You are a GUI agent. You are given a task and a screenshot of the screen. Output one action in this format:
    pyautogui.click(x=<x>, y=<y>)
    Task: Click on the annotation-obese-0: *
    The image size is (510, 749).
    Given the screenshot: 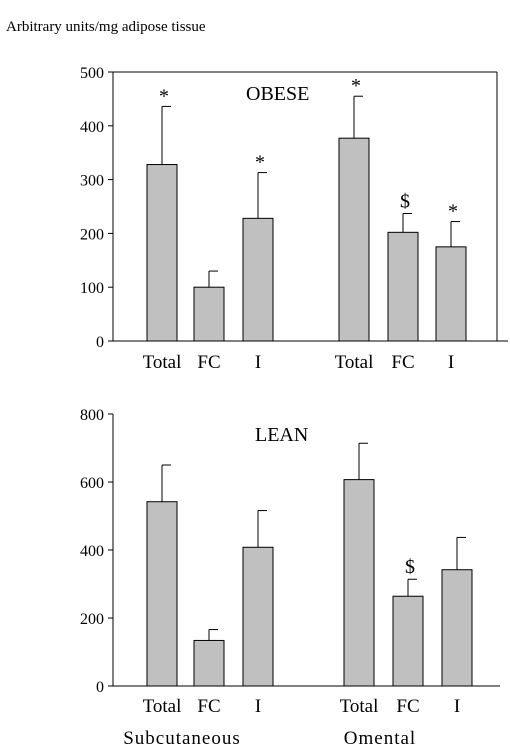 What is the action you would take?
    pyautogui.click(x=164, y=96)
    